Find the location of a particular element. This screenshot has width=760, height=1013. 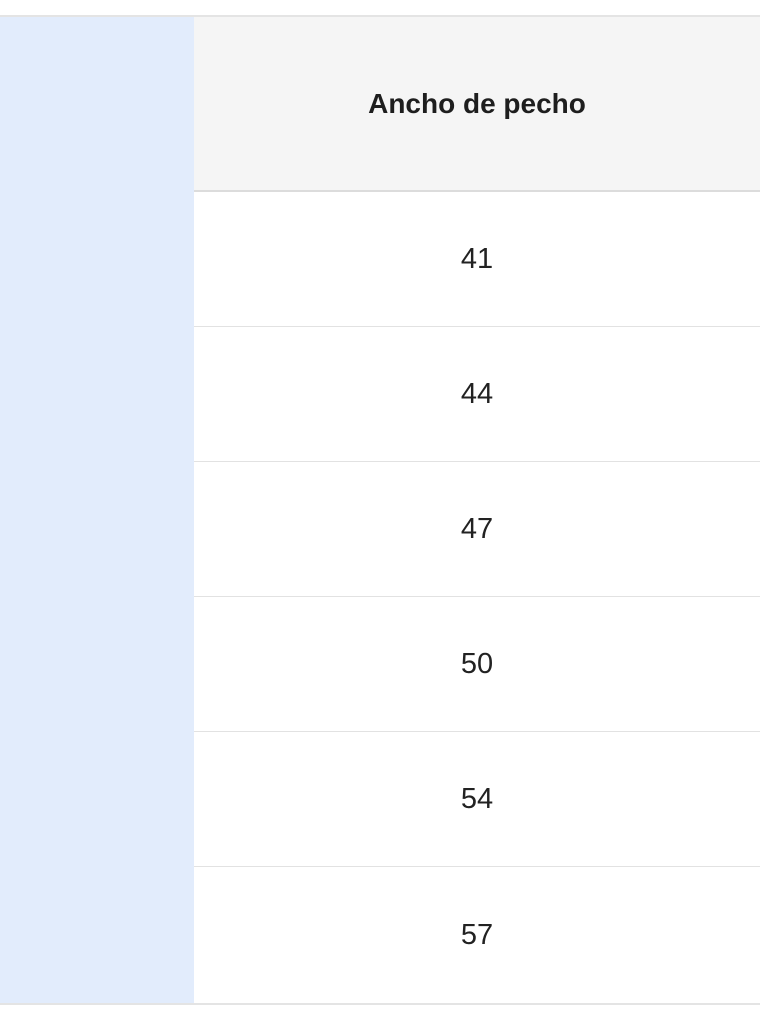

table-cell: 41 is located at coordinates (477, 259).